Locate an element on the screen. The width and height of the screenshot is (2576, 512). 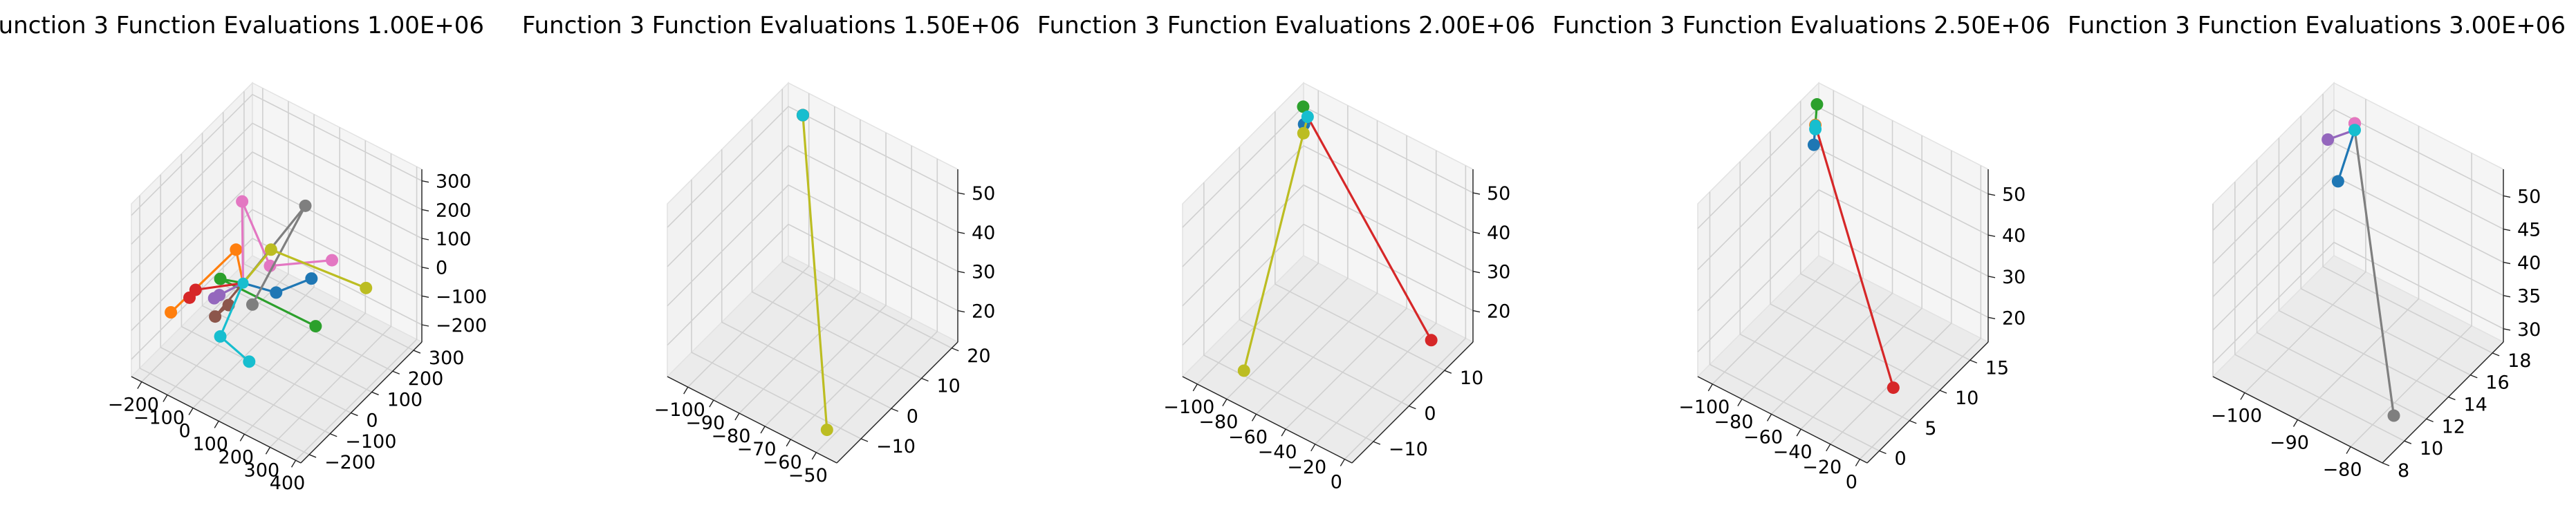
x-tick-label: 100 is located at coordinates (210, 444).